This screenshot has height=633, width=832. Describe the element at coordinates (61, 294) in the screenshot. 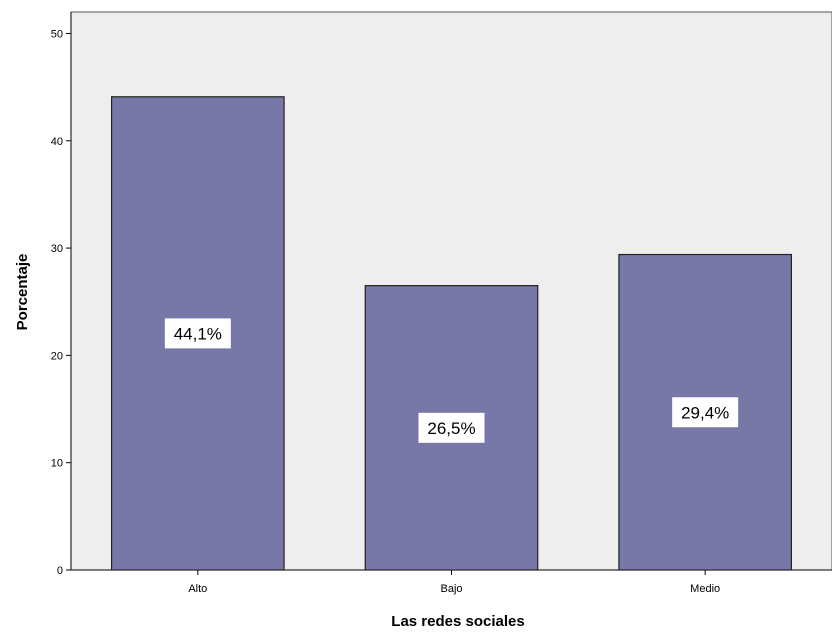

I see `y-axis: 0 10 20 30 40 50` at that location.